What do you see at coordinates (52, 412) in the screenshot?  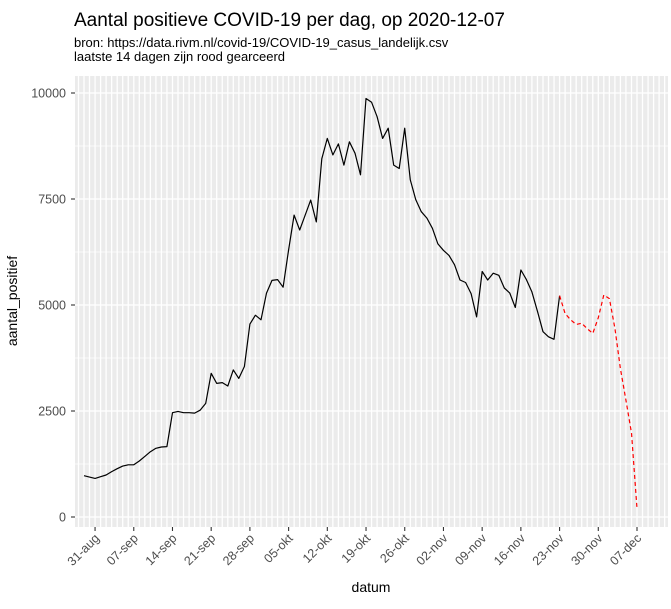 I see `y-tick-label: 2500` at bounding box center [52, 412].